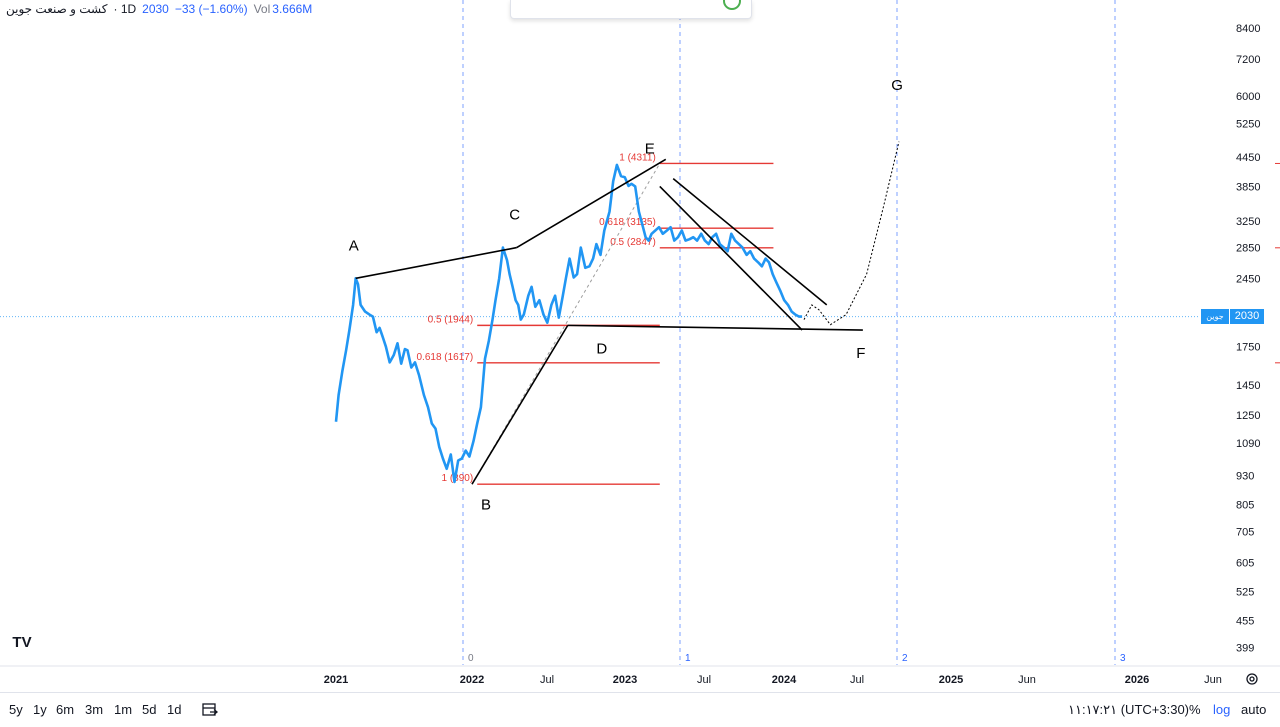  Describe the element at coordinates (486, 504) in the screenshot. I see `wave-label-b: B` at that location.